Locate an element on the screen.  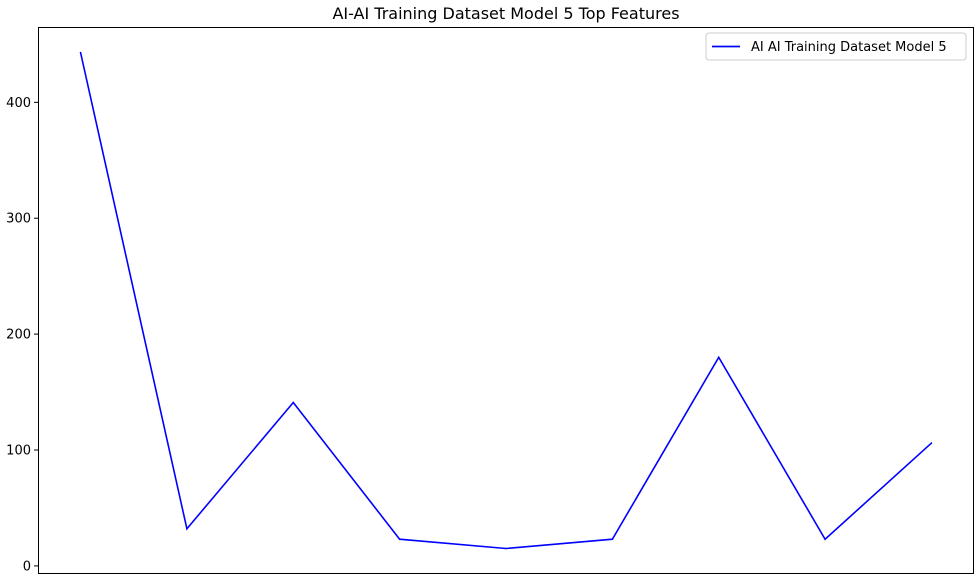
y-tick-label: 100 is located at coordinates (18, 450).